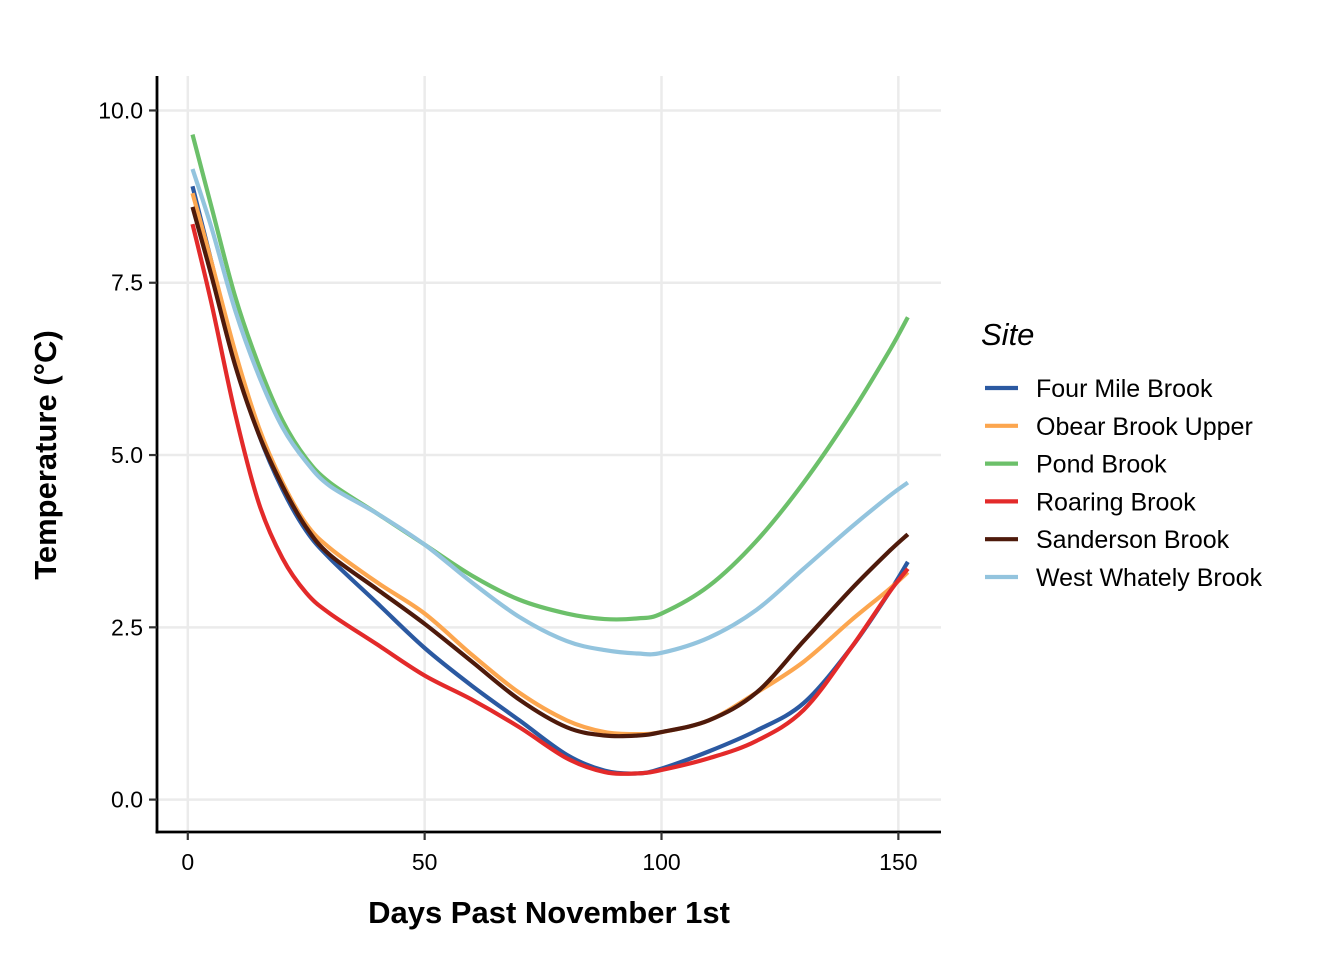 The width and height of the screenshot is (1344, 965). What do you see at coordinates (425, 862) in the screenshot?
I see `x-tick-label: 50` at bounding box center [425, 862].